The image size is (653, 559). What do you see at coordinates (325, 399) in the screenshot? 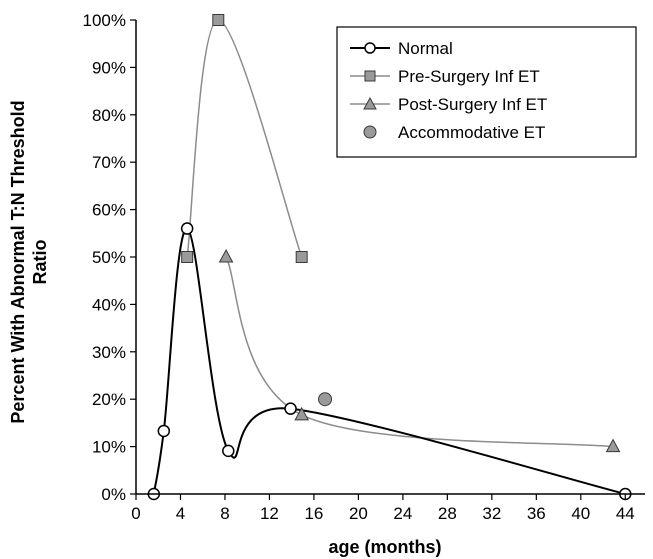
I see `data-point-circle` at bounding box center [325, 399].